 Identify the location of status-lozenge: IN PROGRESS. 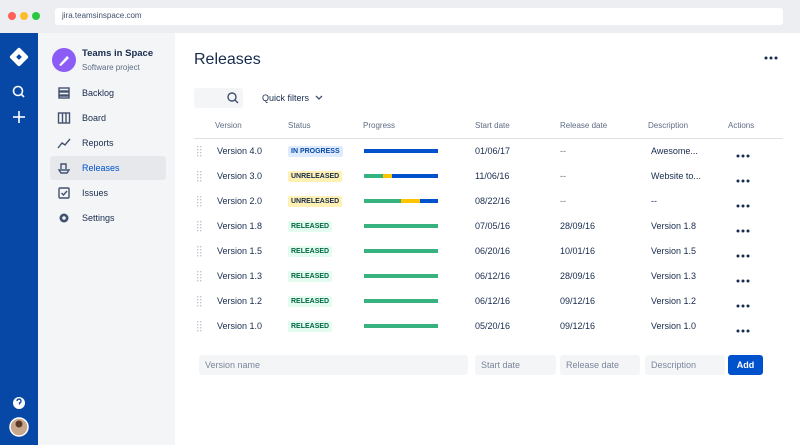
(315, 151).